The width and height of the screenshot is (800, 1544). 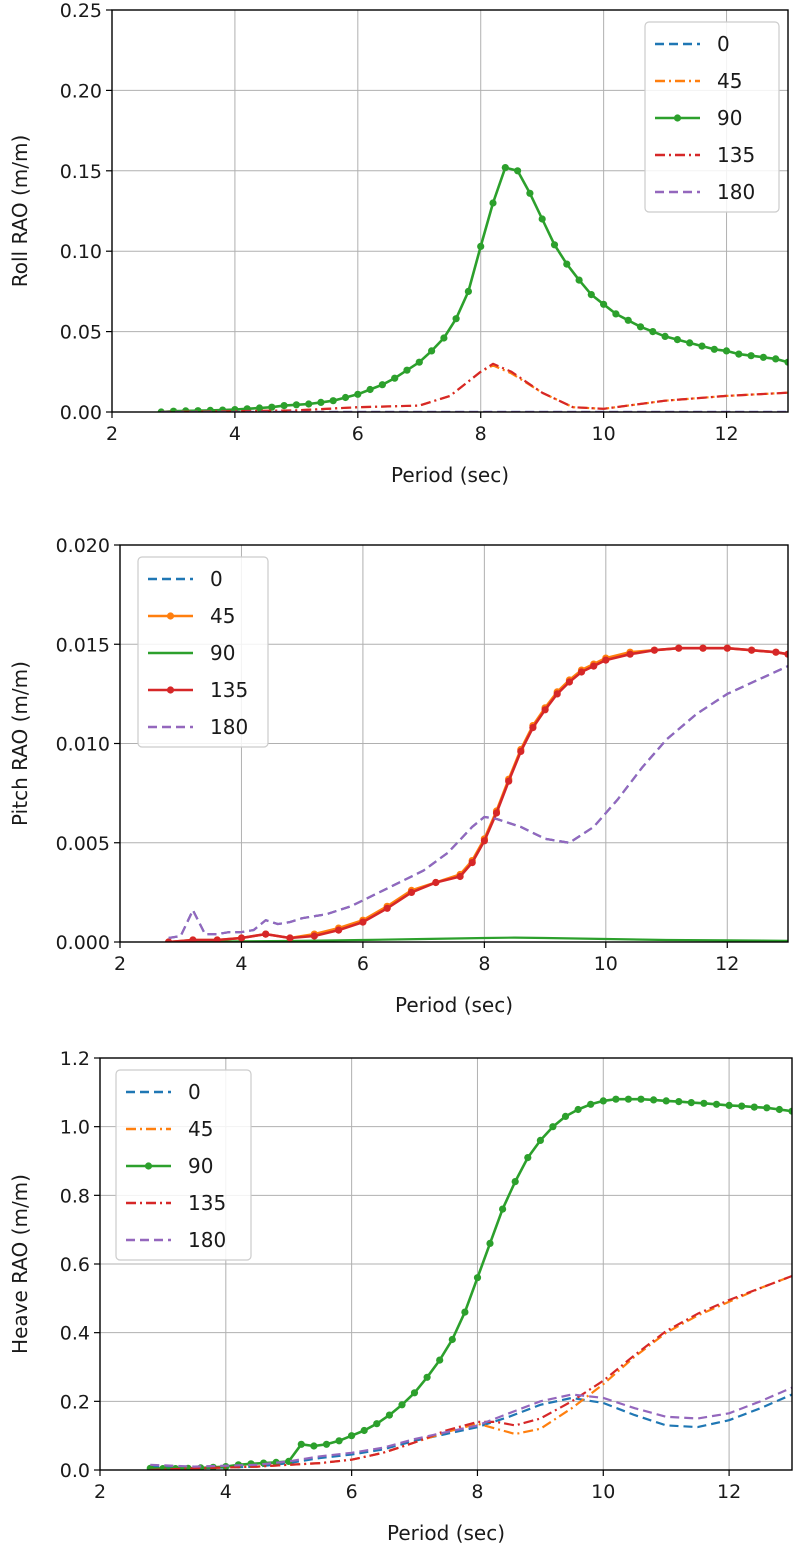 I want to click on x-axis-label: Period (sec), so click(x=446, y=1532).